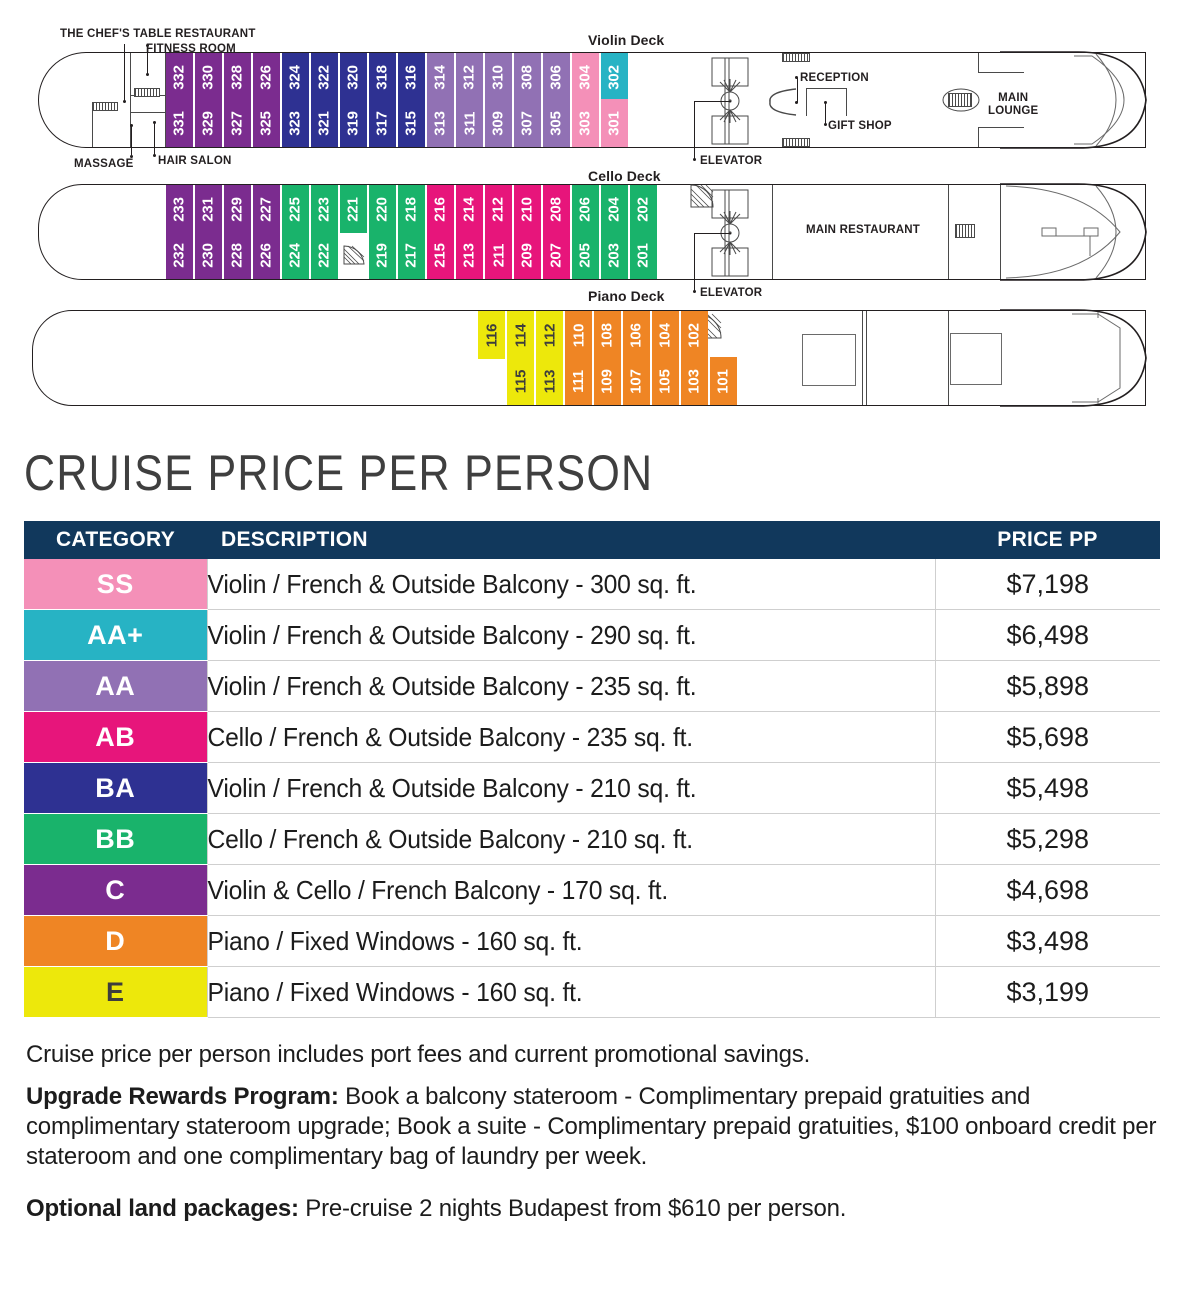 This screenshot has height=1312, width=1196. What do you see at coordinates (353, 77) in the screenshot?
I see `cabin-320: 320` at bounding box center [353, 77].